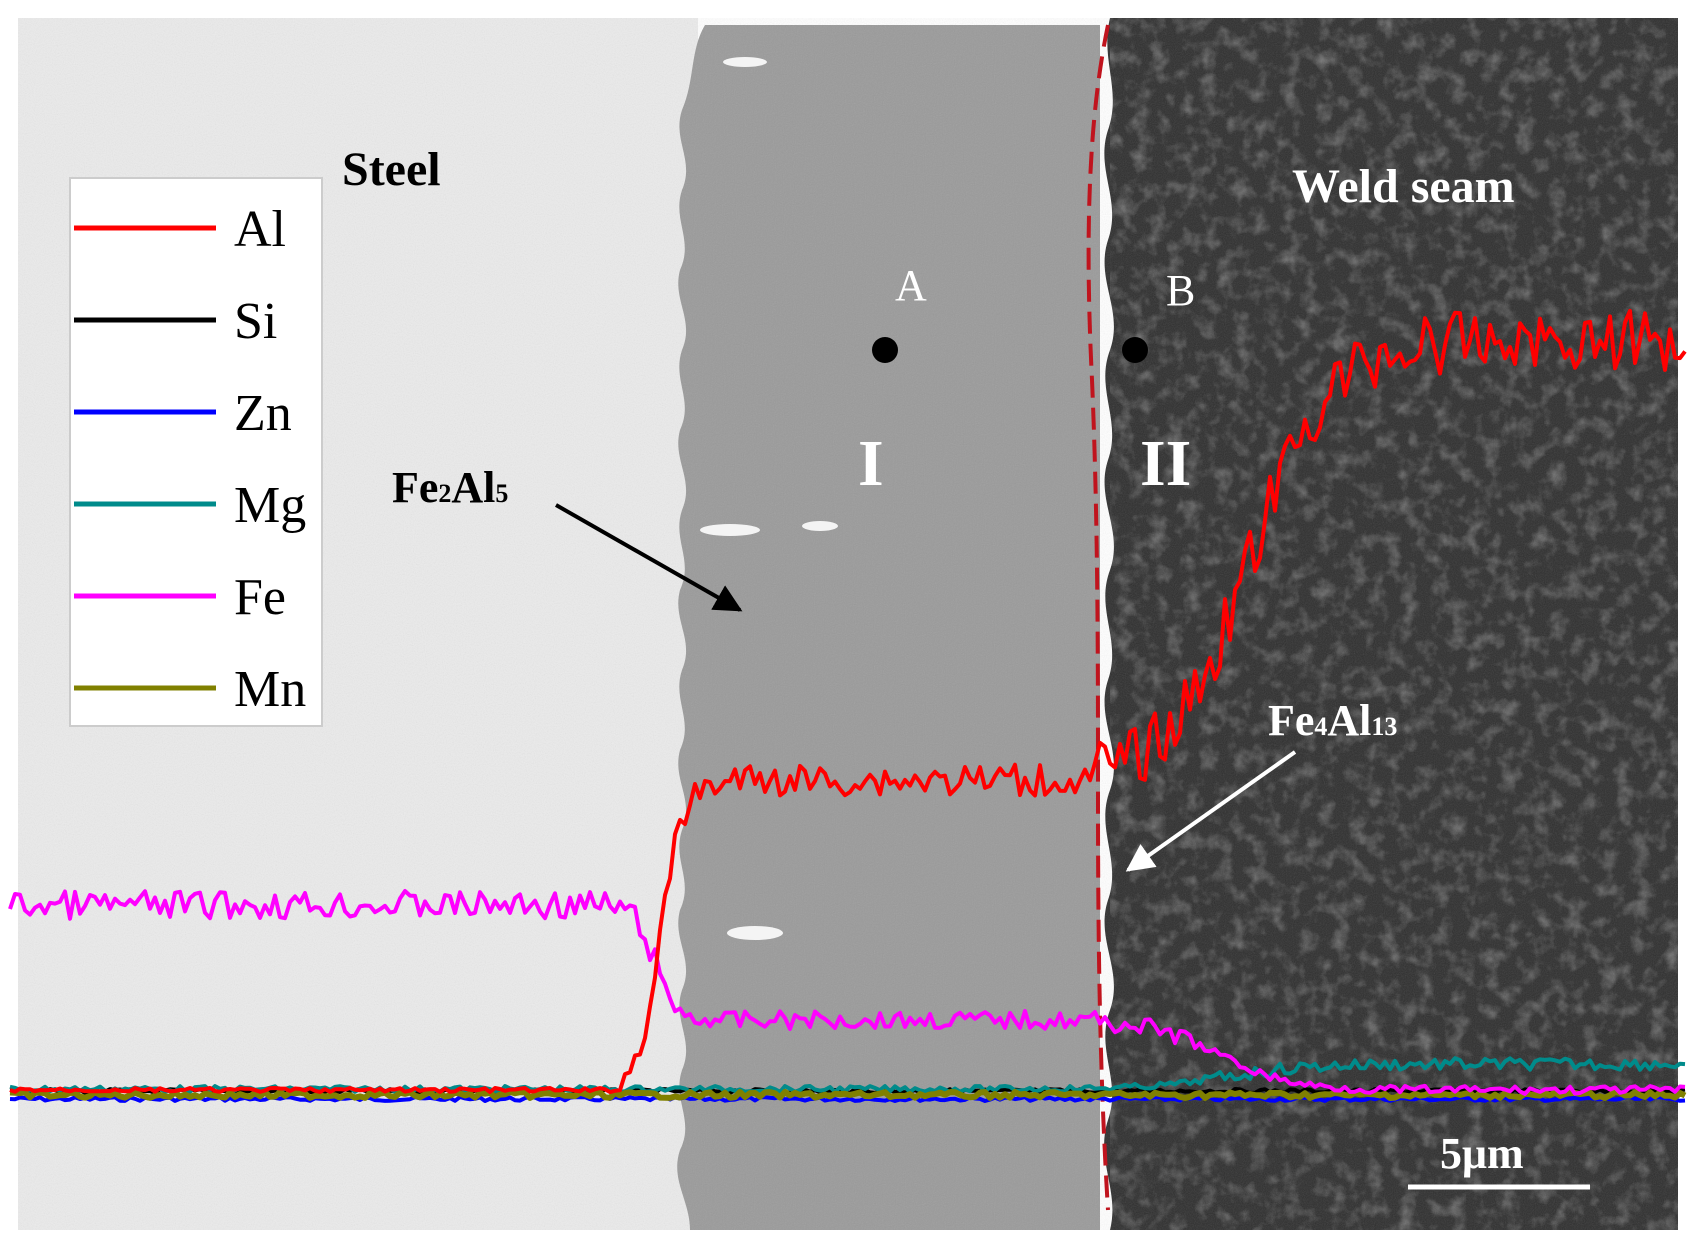  Describe the element at coordinates (444, 493) in the screenshot. I see `fe2al5-sub1: 2` at that location.